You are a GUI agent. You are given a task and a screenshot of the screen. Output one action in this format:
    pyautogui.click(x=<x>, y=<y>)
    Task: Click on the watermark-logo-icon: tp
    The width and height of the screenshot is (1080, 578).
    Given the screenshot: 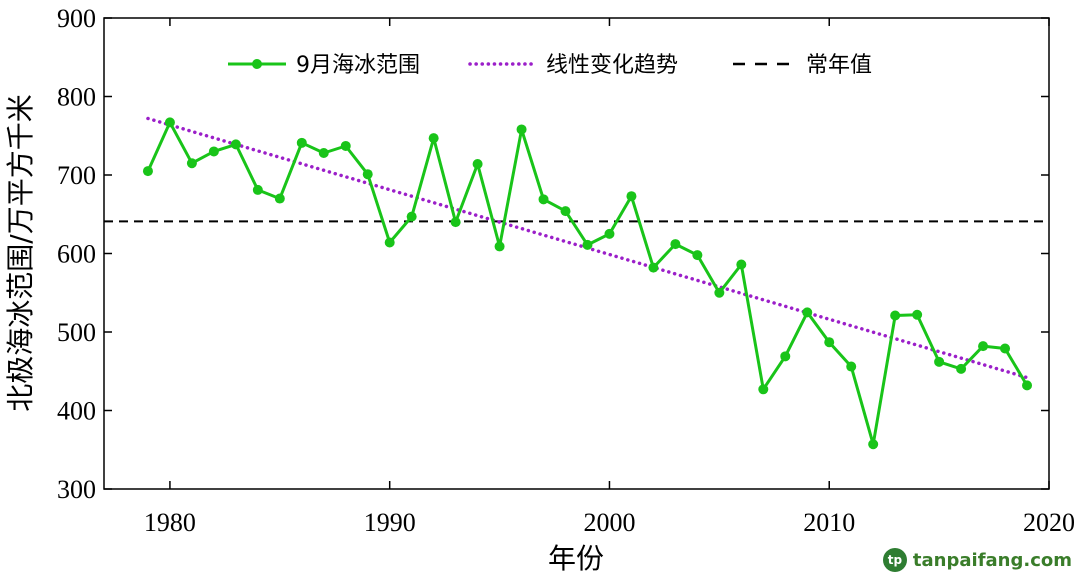 What is the action you would take?
    pyautogui.click(x=894, y=560)
    